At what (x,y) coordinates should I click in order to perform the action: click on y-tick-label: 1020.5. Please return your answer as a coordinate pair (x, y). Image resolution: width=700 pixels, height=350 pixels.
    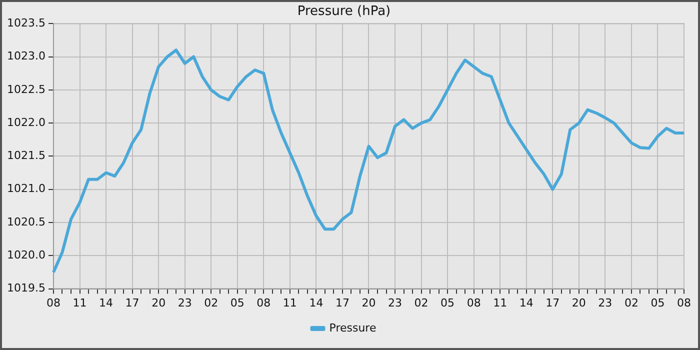
    Looking at the image, I should click on (26, 221).